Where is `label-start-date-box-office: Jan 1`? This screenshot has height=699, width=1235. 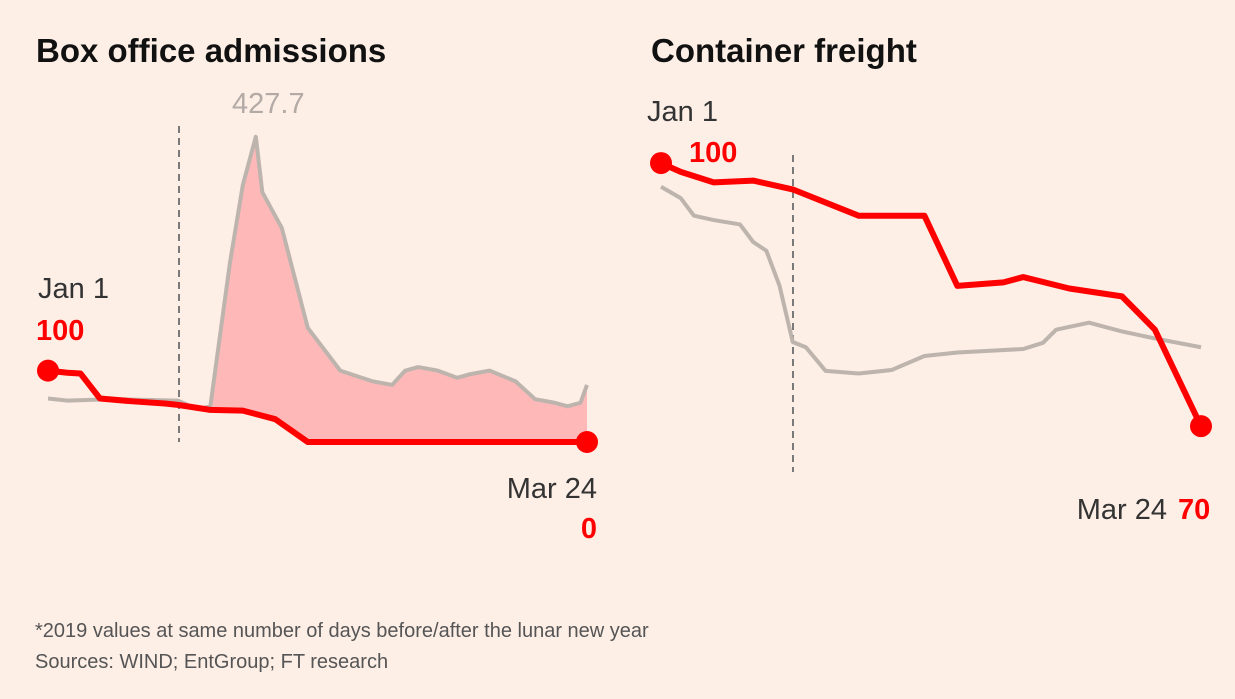 label-start-date-box-office: Jan 1 is located at coordinates (73, 289).